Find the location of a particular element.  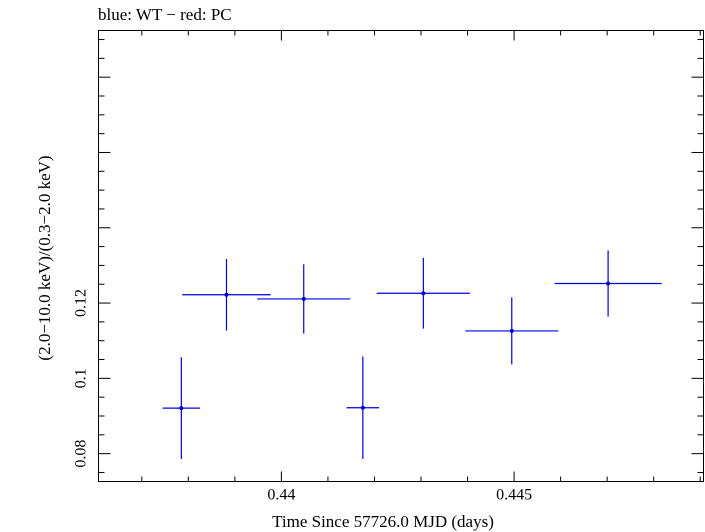

y-tick-label: 0.12 is located at coordinates (81, 303).